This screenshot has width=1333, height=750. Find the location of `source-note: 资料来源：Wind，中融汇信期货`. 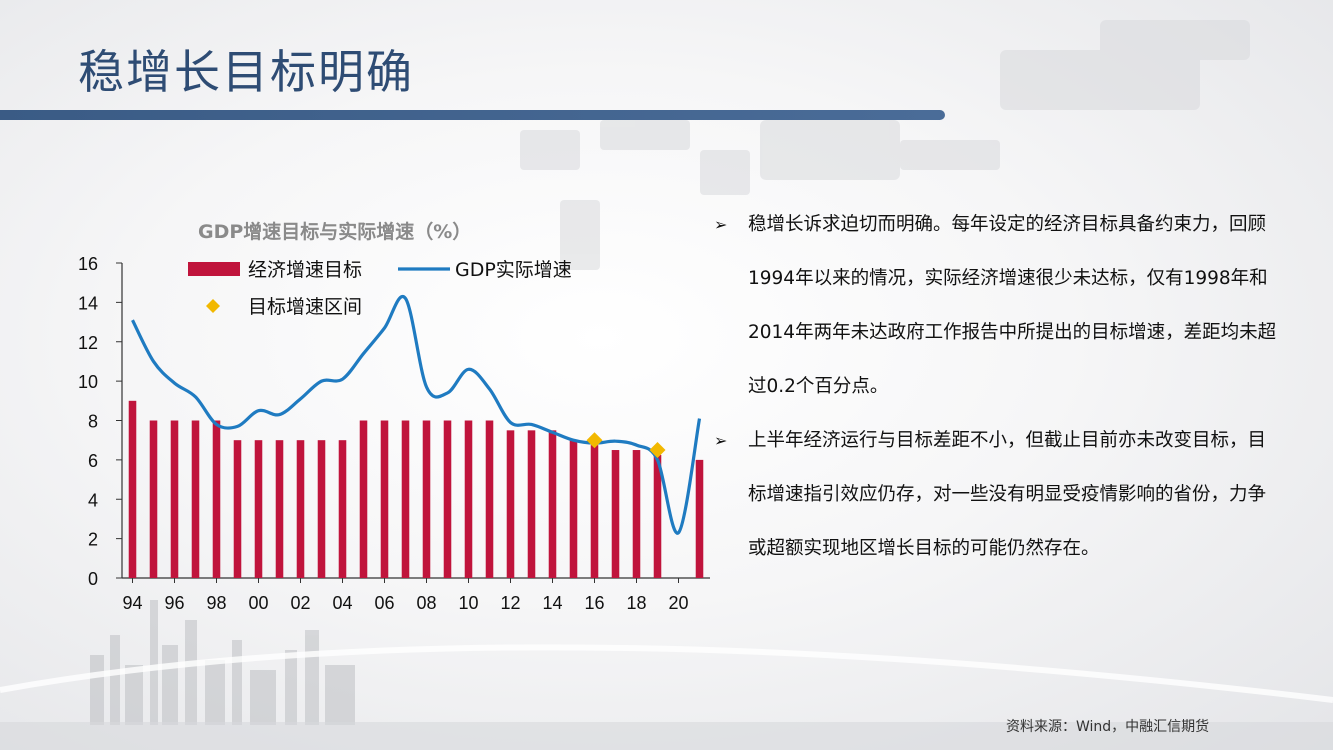

source-note: 资料来源：Wind，中融汇信期货 is located at coordinates (1108, 727).